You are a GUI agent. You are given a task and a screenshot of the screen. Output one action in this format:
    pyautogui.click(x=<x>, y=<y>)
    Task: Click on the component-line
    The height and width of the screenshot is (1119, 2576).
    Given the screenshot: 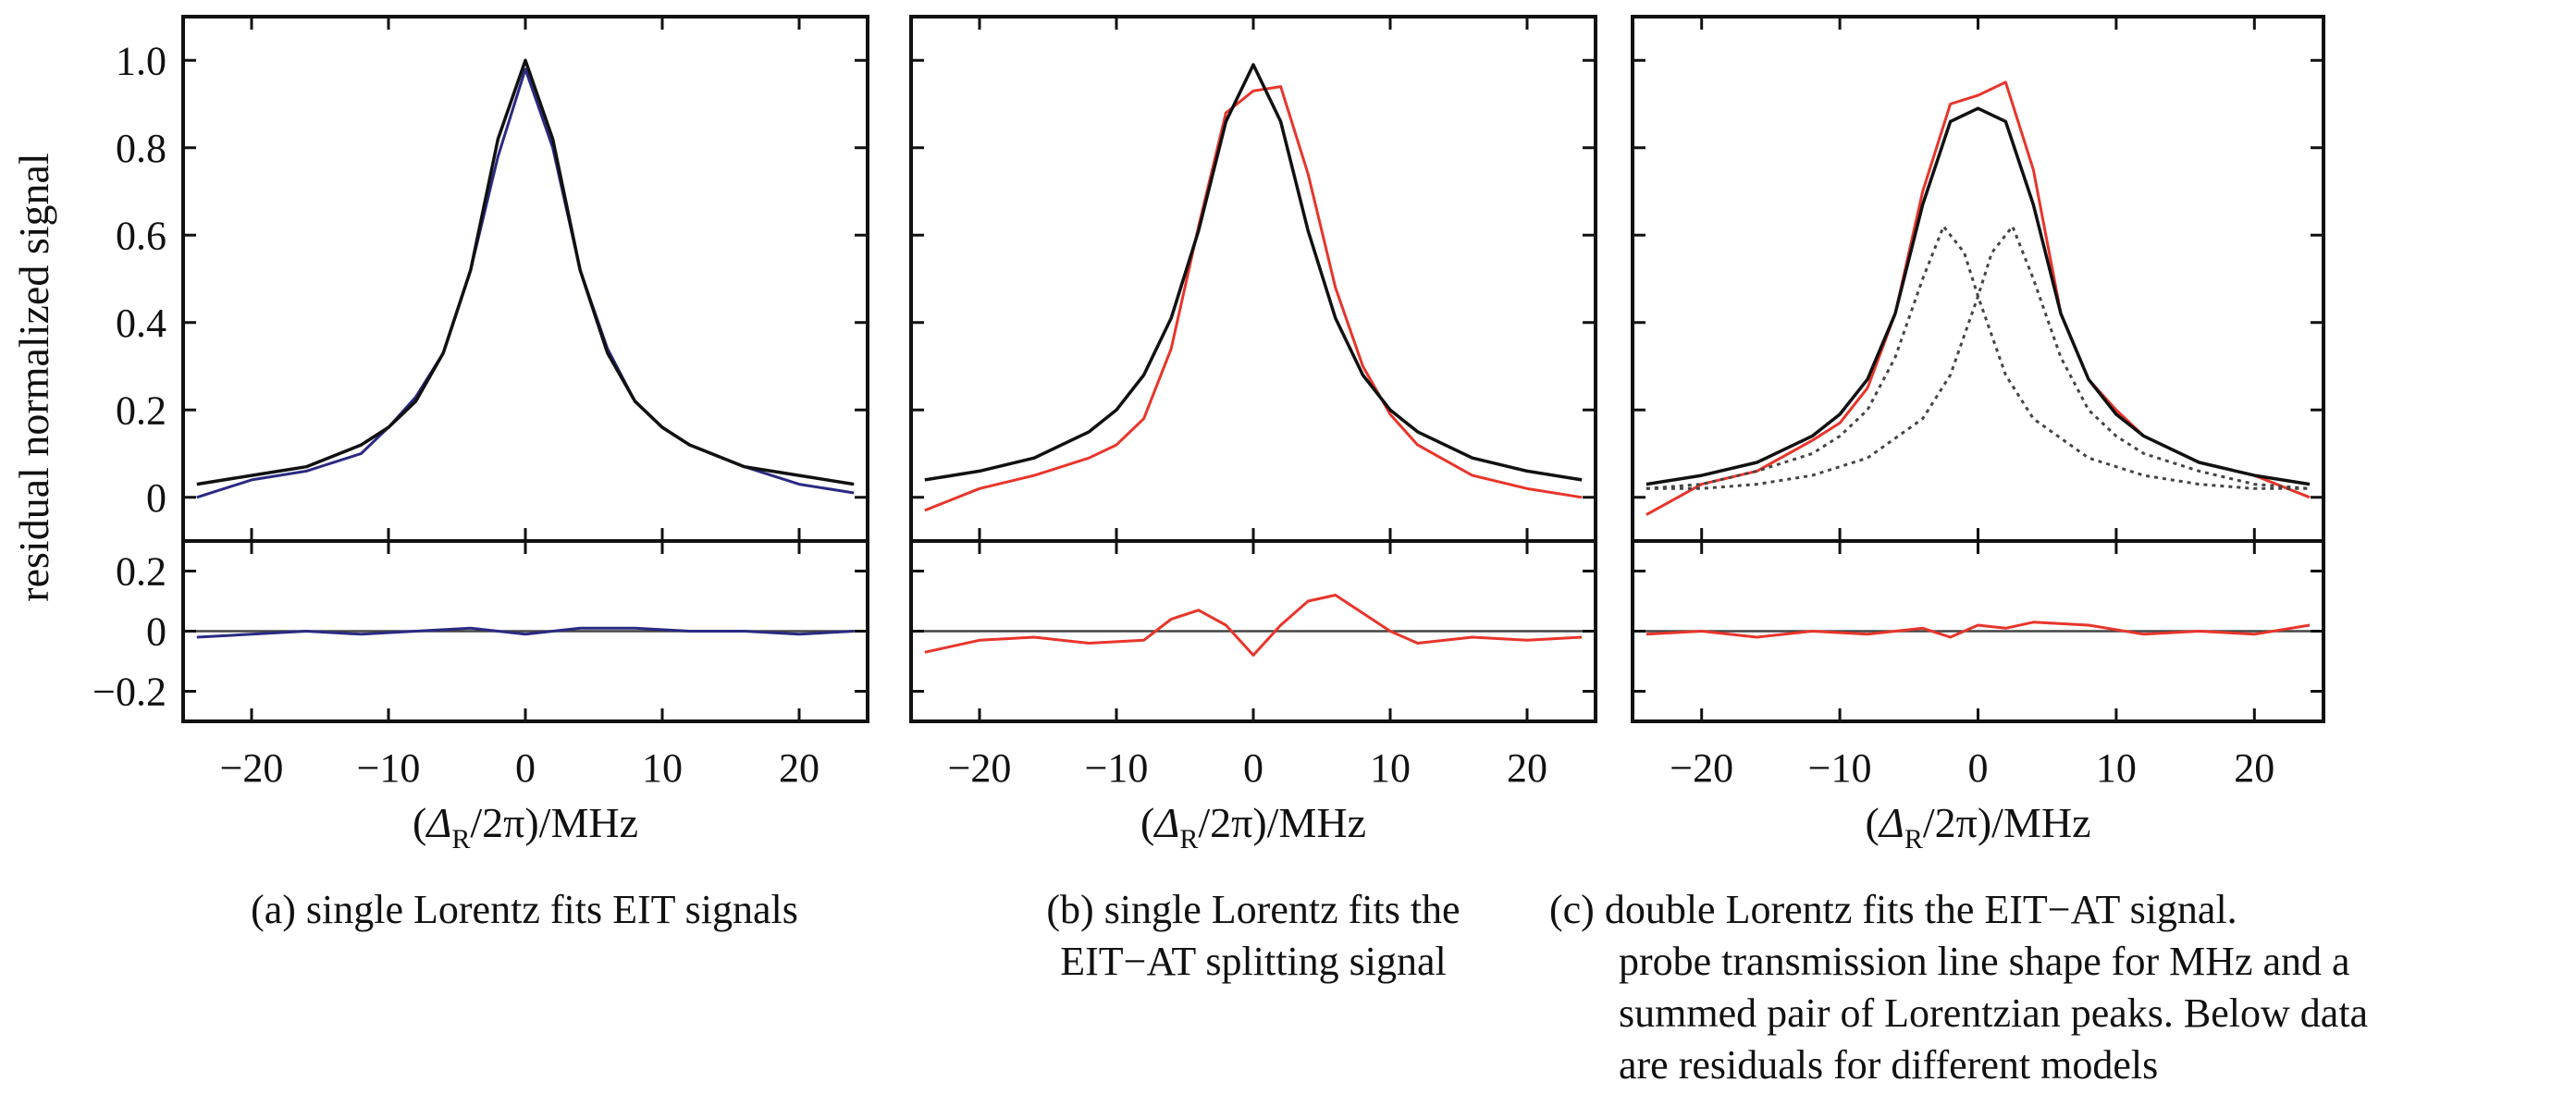 What is the action you would take?
    pyautogui.click(x=1978, y=357)
    